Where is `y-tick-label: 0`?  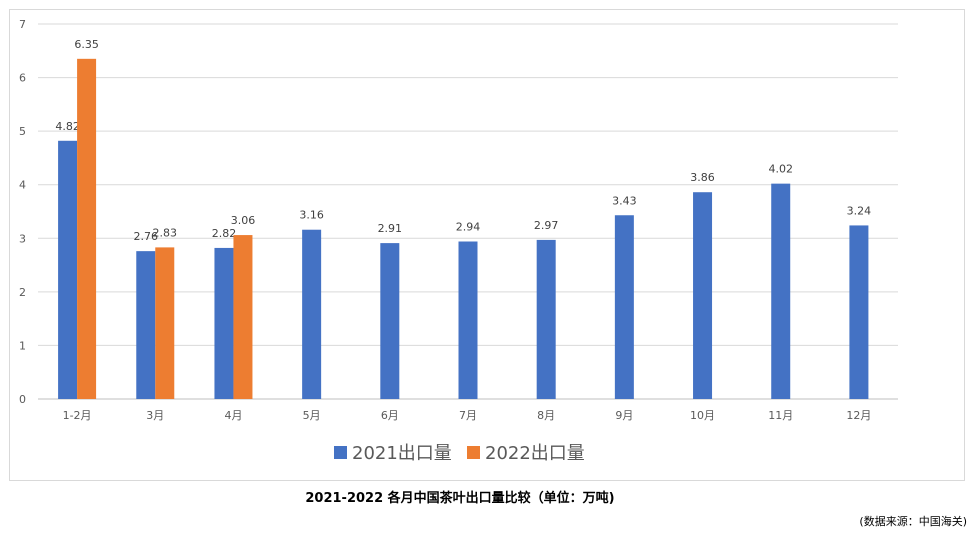 y-tick-label: 0 is located at coordinates (22, 399).